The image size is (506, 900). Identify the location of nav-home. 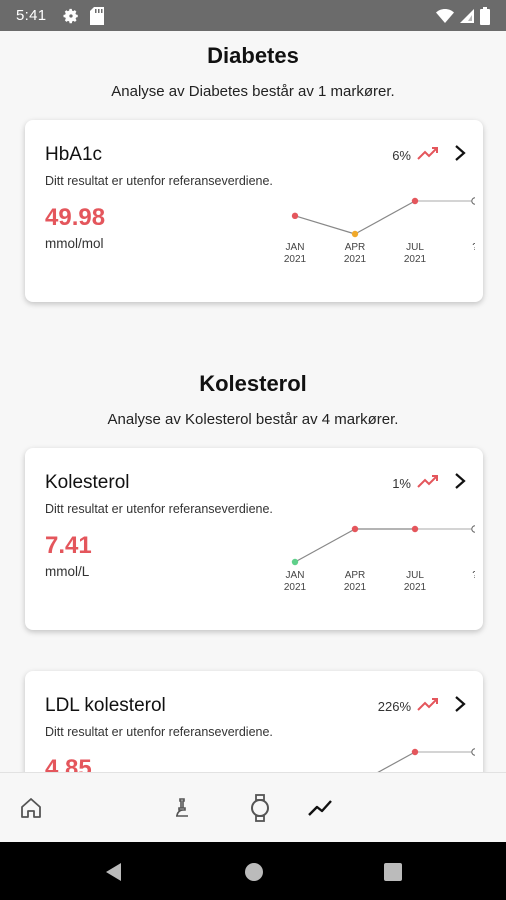
(31, 808).